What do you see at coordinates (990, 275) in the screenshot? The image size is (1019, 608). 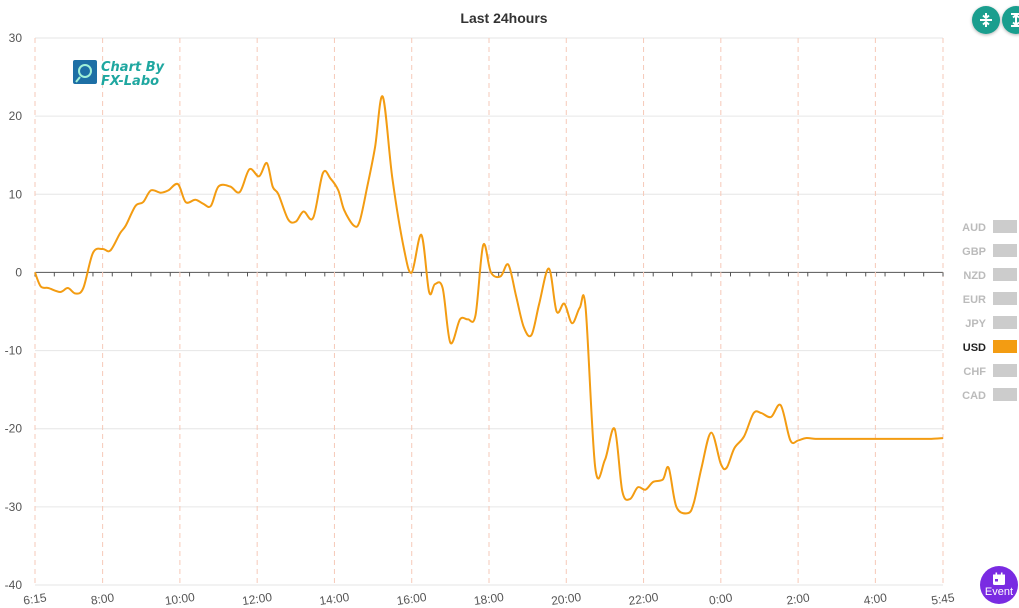 I see `legend-item-nzd: NZD` at bounding box center [990, 275].